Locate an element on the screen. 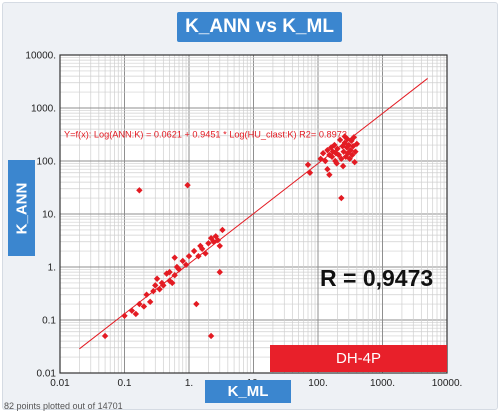 The width and height of the screenshot is (502, 415). dh-stamp-label: DH-4P is located at coordinates (358, 358).